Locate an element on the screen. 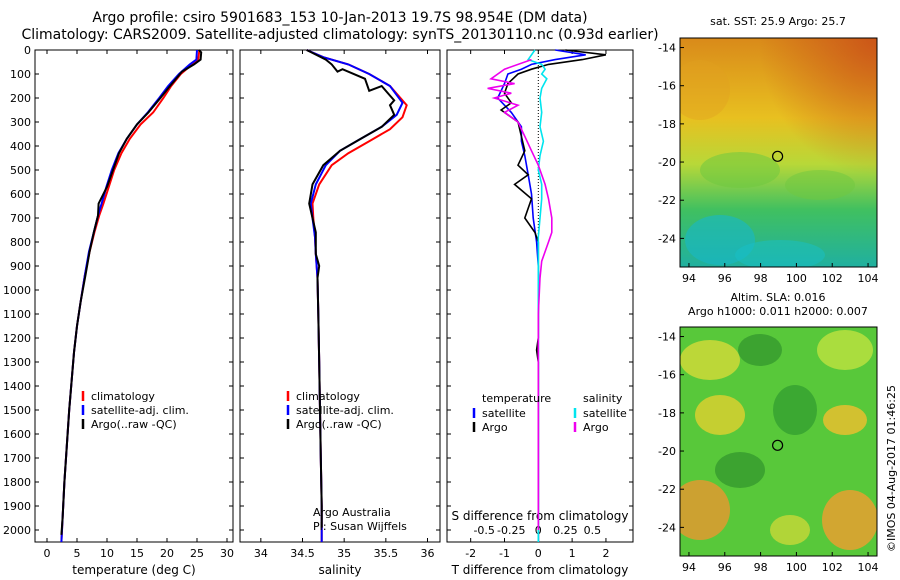  depth-tick-label: 300 is located at coordinates (20, 122).